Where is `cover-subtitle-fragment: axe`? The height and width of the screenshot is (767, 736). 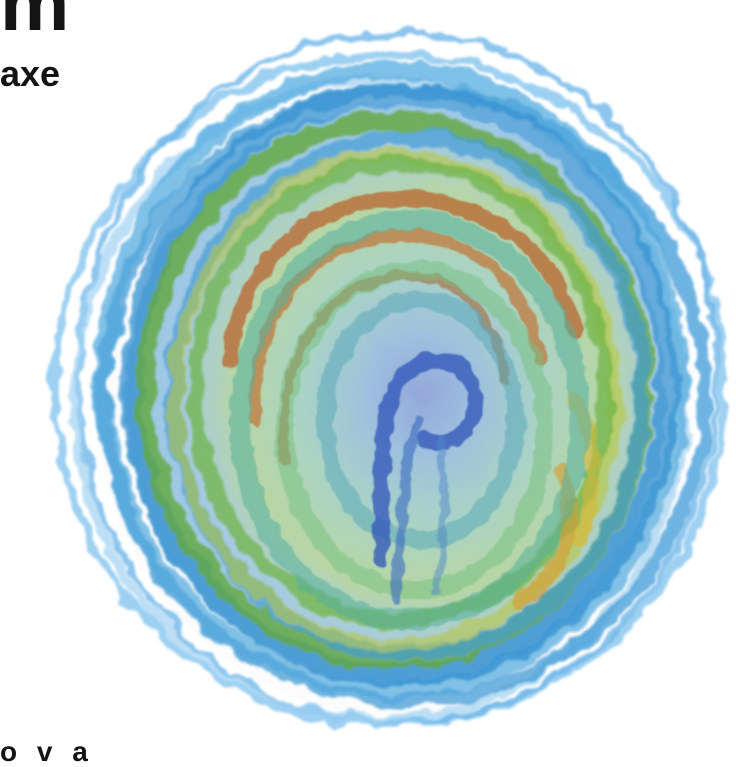
cover-subtitle-fragment: axe is located at coordinates (30, 73).